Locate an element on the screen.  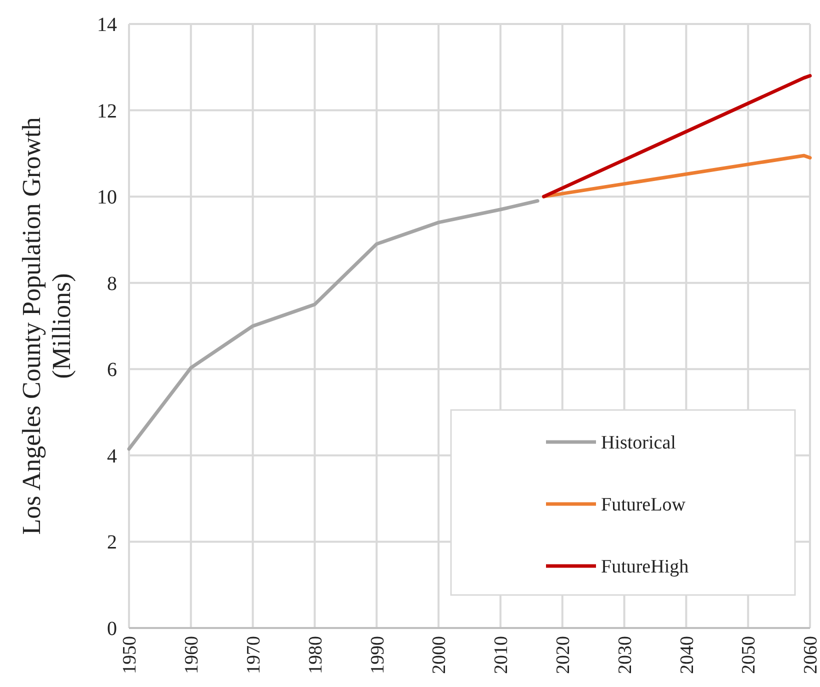
x-tick-label: 1960 is located at coordinates (192, 655).